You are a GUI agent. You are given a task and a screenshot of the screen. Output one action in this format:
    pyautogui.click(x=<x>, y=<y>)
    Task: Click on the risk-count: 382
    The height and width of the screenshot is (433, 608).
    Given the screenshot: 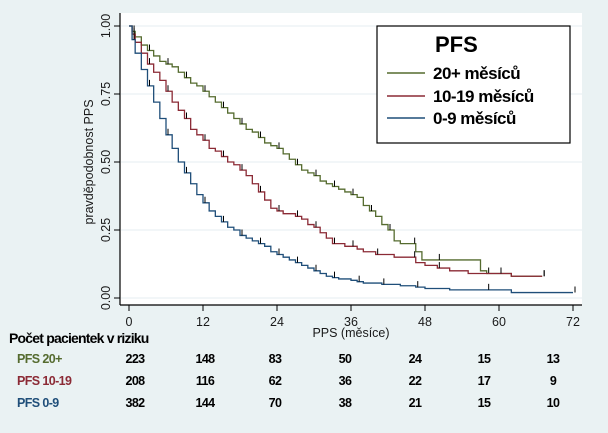 What is the action you would take?
    pyautogui.click(x=135, y=403)
    